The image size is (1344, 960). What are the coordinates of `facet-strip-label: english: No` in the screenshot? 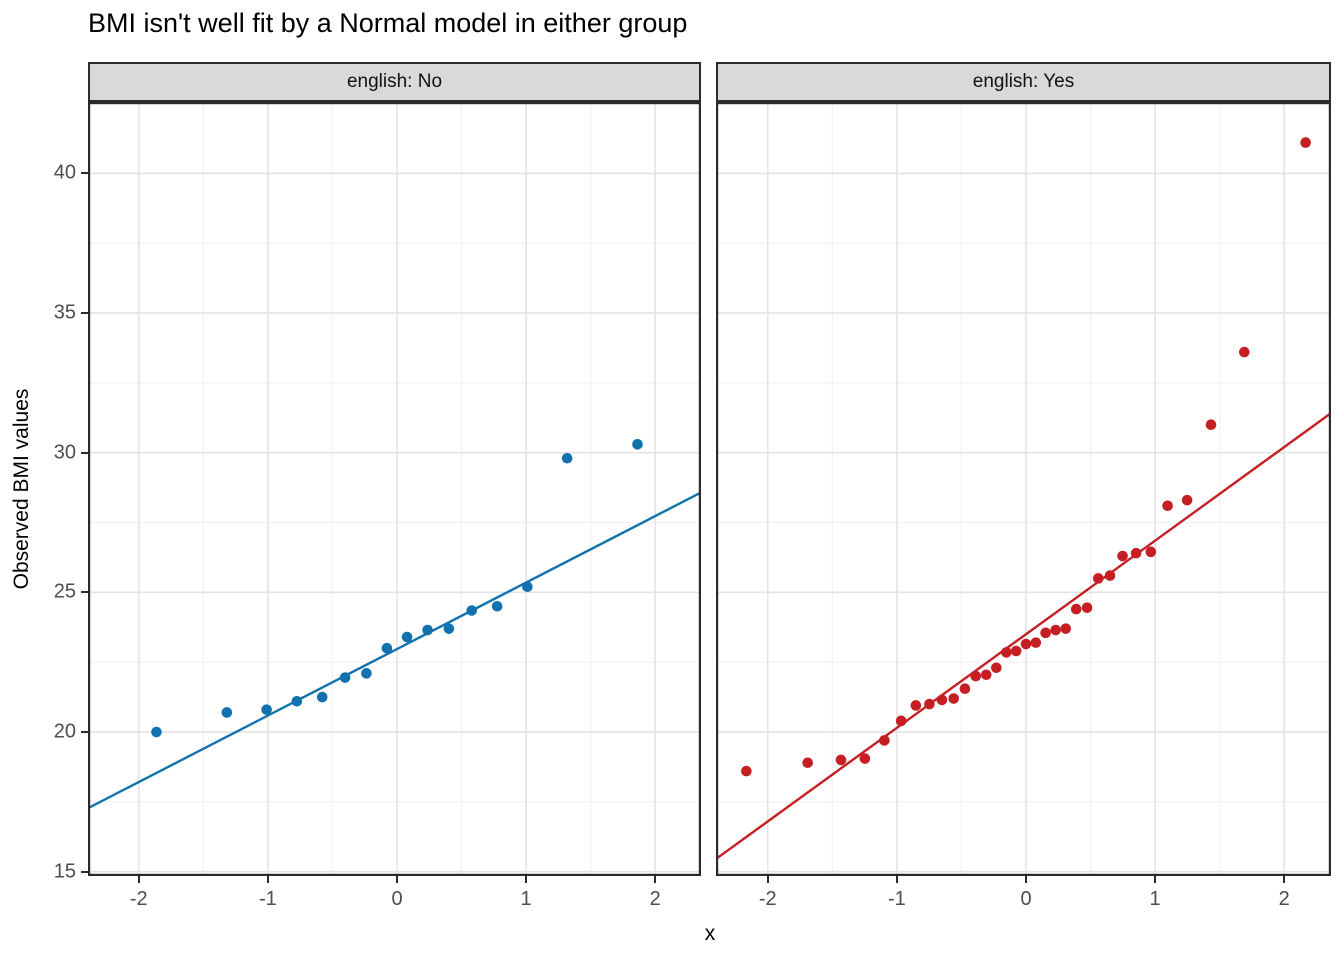 It's located at (394, 81).